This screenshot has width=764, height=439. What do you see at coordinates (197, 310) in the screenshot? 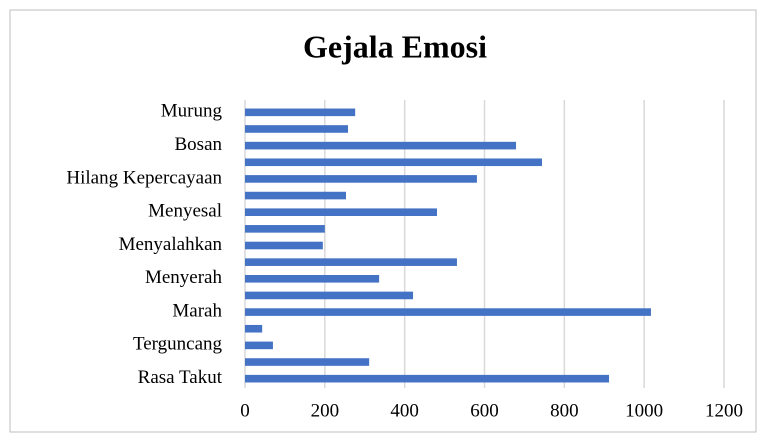
I see `y-tick-label: Marah` at bounding box center [197, 310].